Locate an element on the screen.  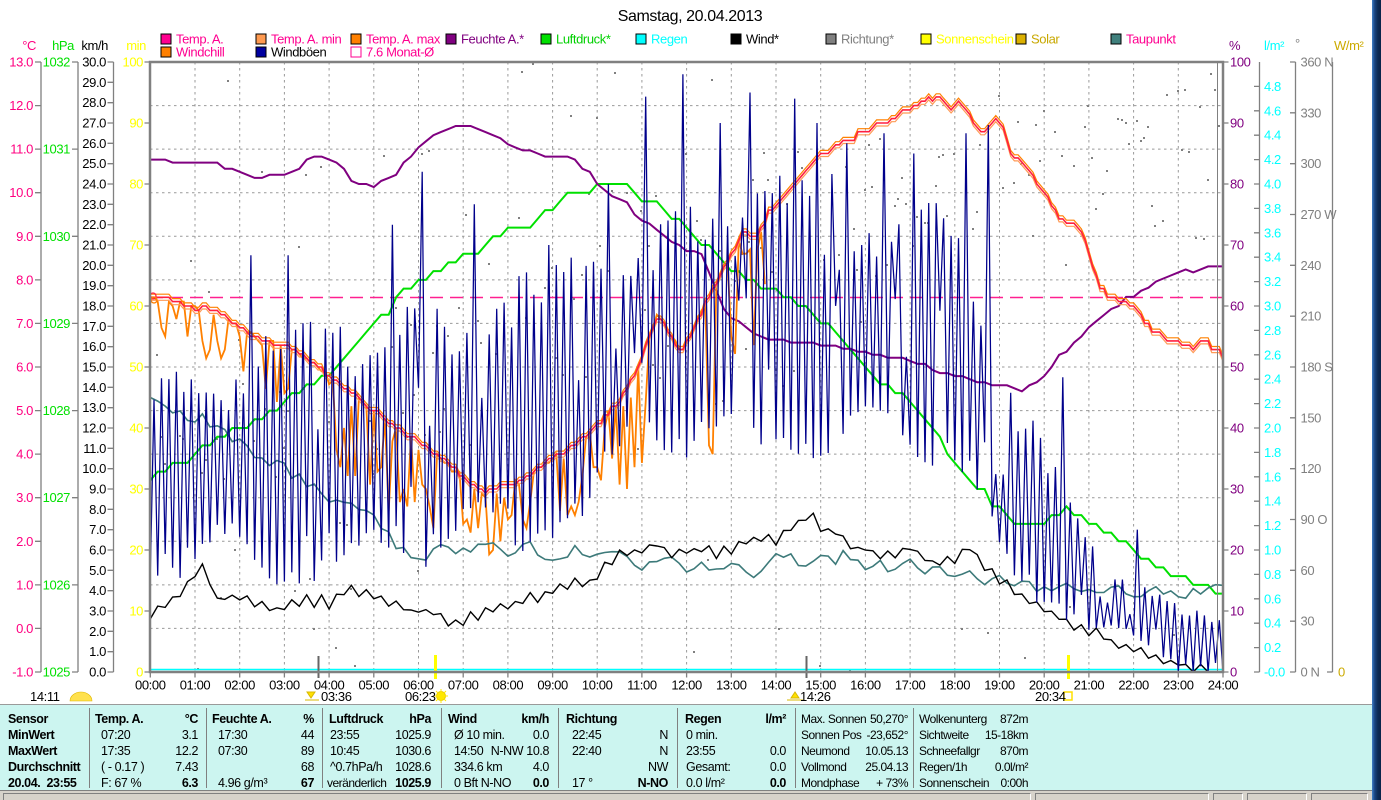
svg-text: 1.4 is located at coordinates (1272, 501).